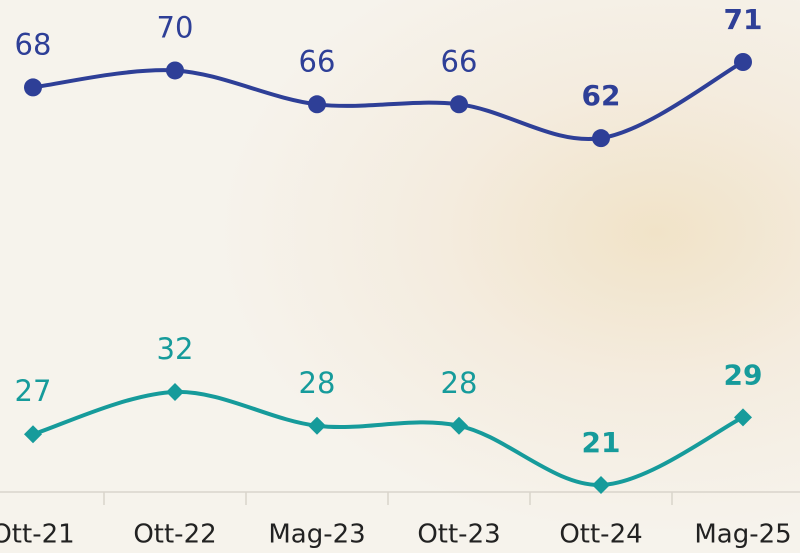 Image resolution: width=800 pixels, height=553 pixels. I want to click on data-label: 32, so click(175, 349).